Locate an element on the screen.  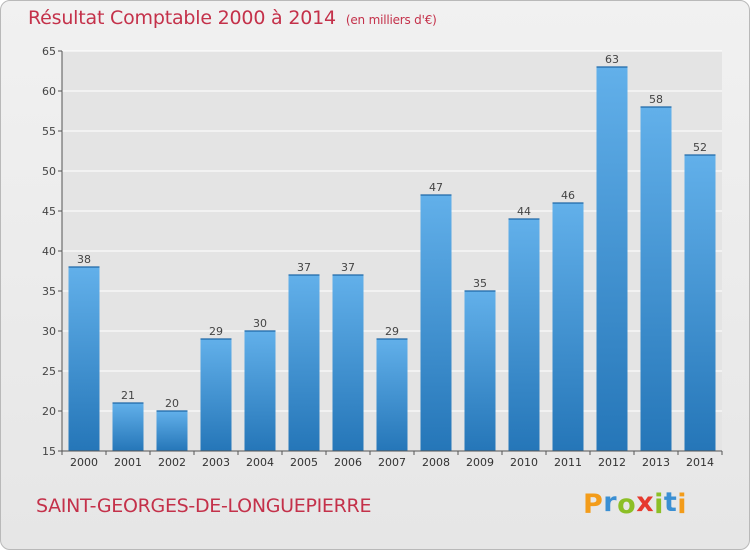
x-tick-label-2007: 2007 is located at coordinates (392, 462).